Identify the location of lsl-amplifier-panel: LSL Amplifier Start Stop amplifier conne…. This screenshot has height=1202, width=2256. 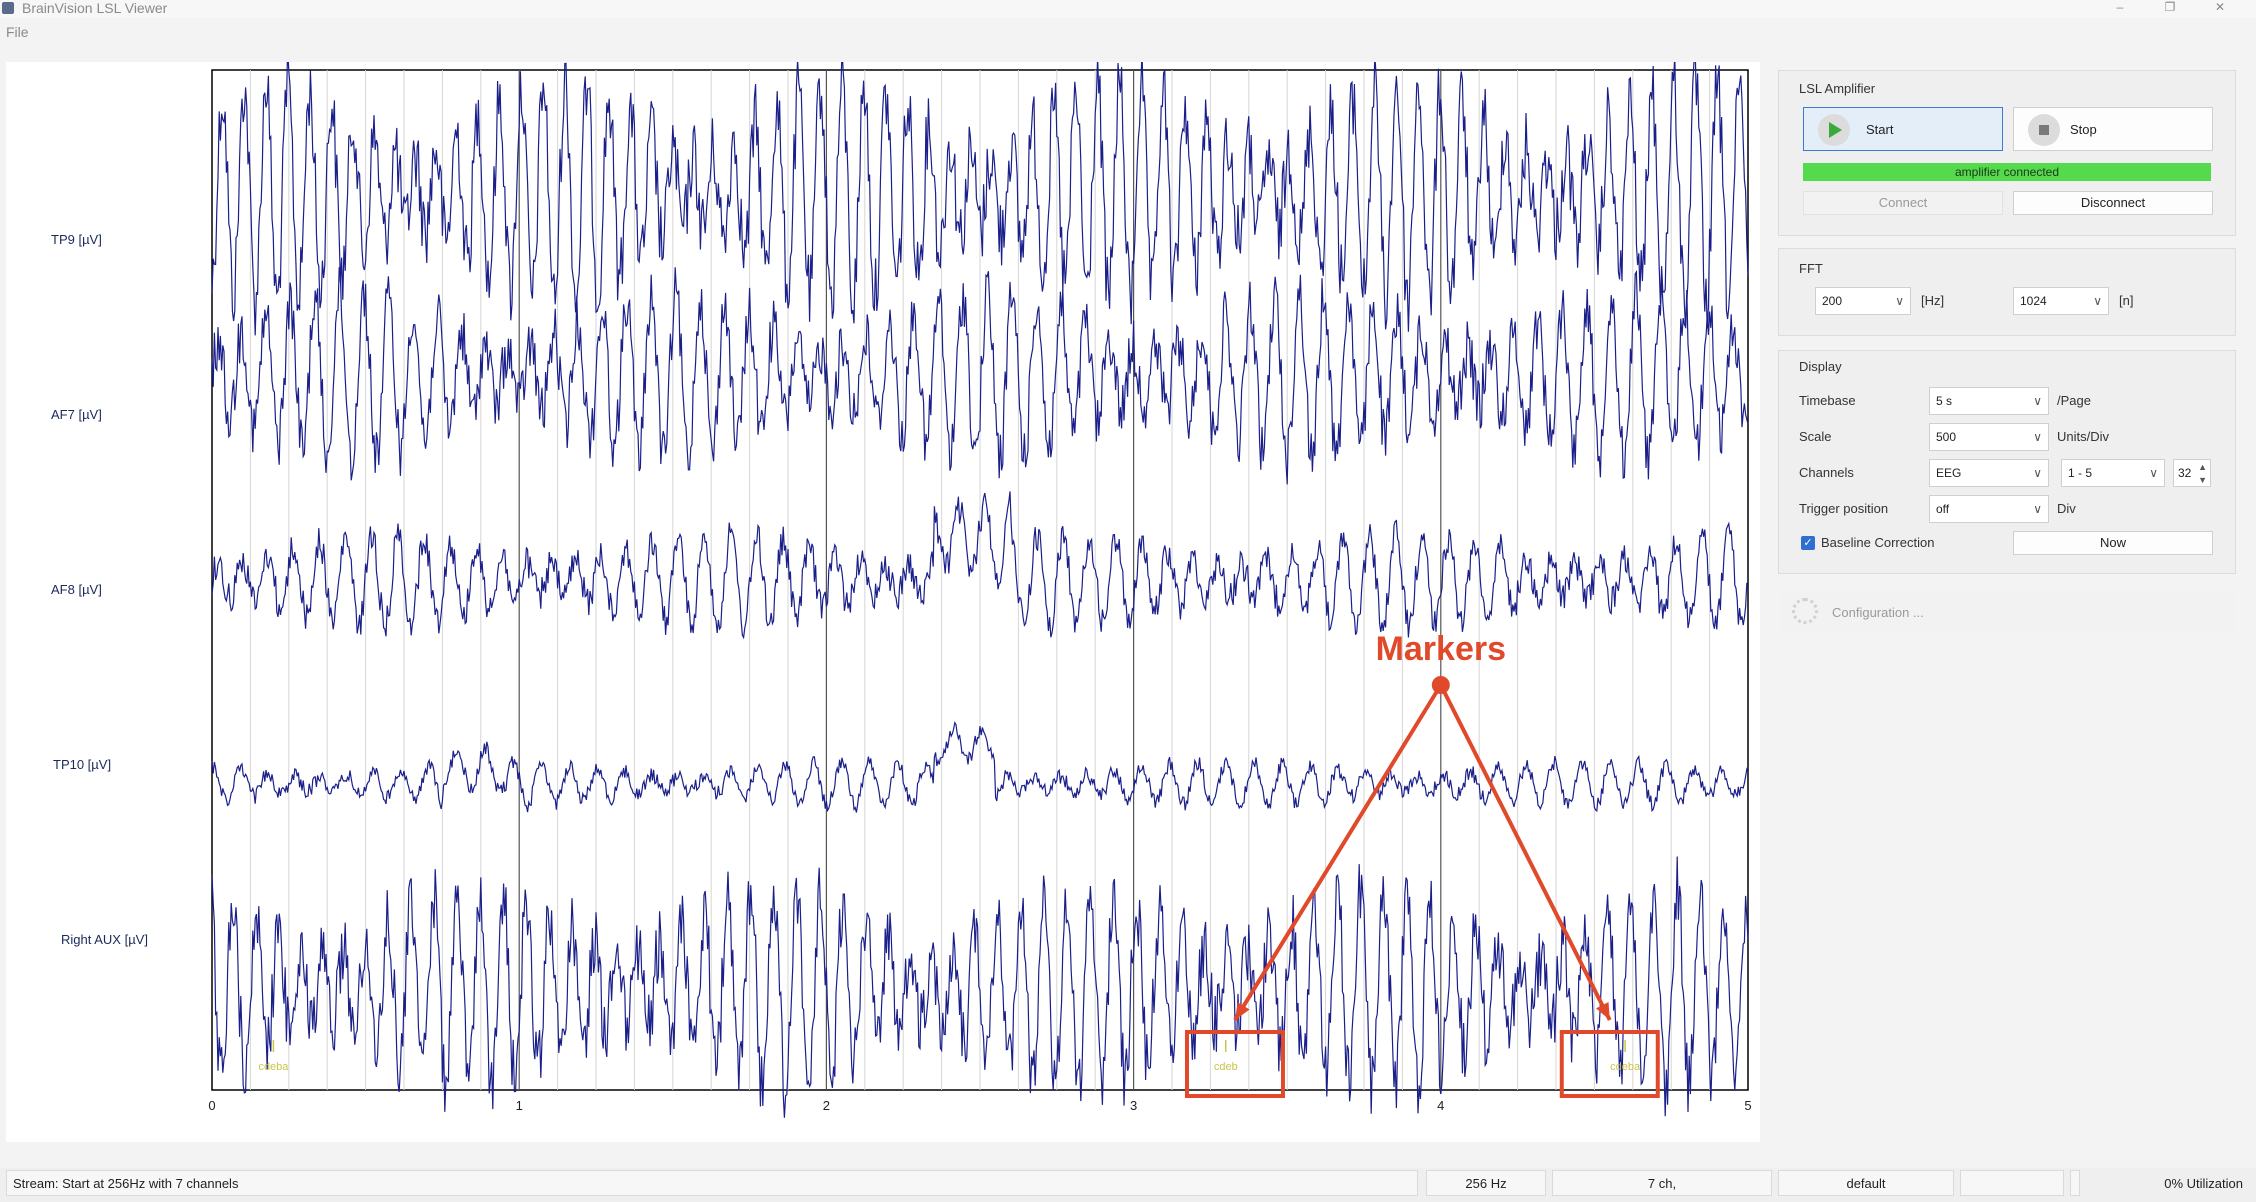
(2007, 153).